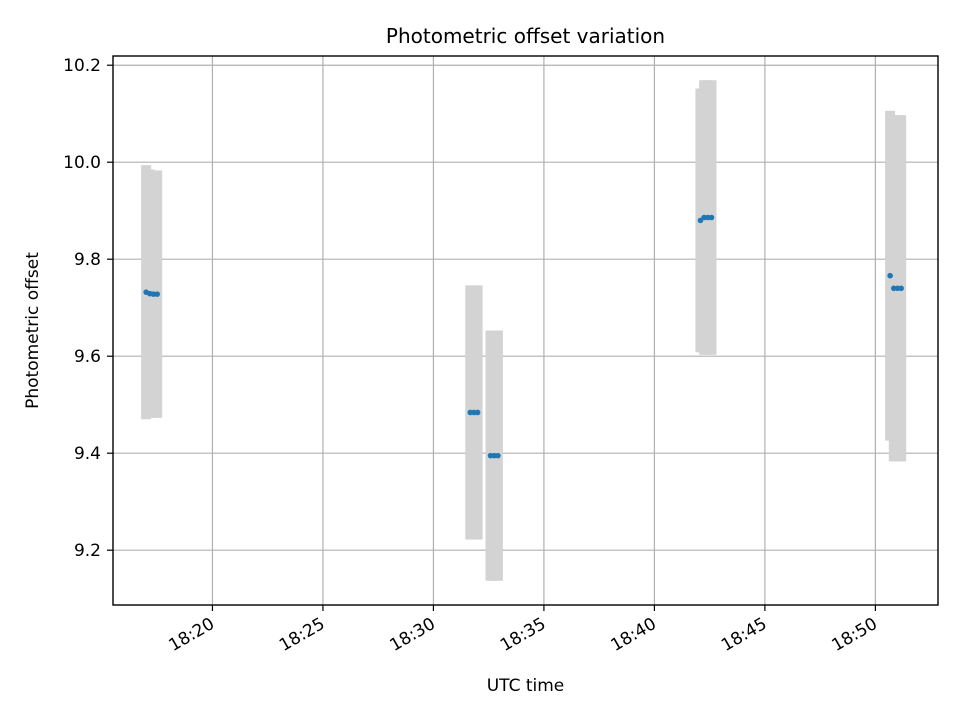 This screenshot has height=720, width=960. I want to click on x-axis-ticks: 18:20 18:25 18:30 18:35 18:40 18:45 18:50, so click(523, 630).